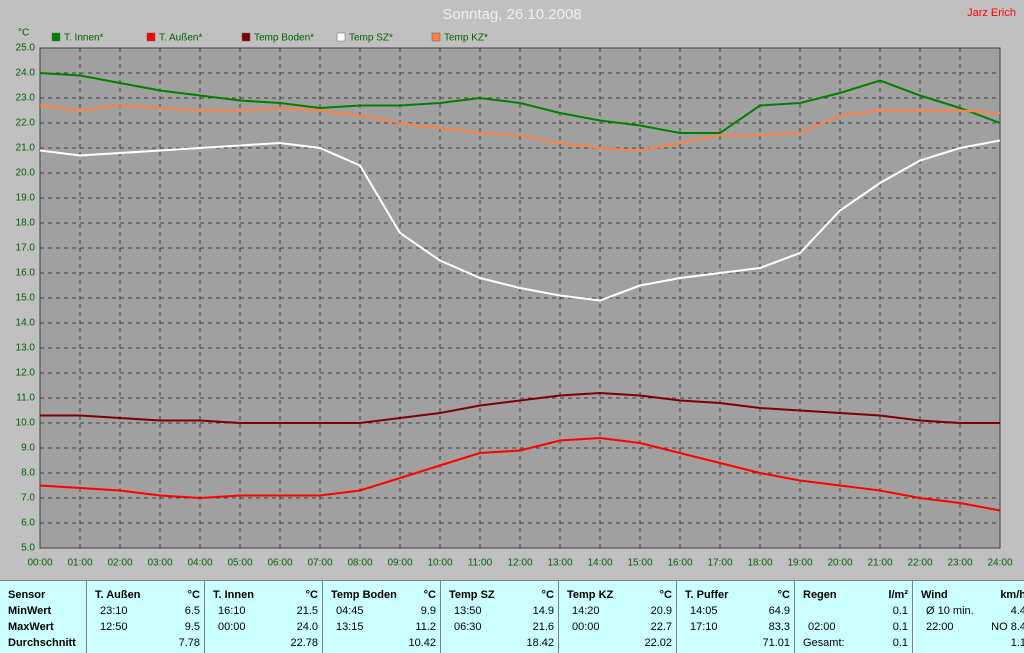  Describe the element at coordinates (319, 563) in the screenshot. I see `x-tick-label: 07:00` at that location.